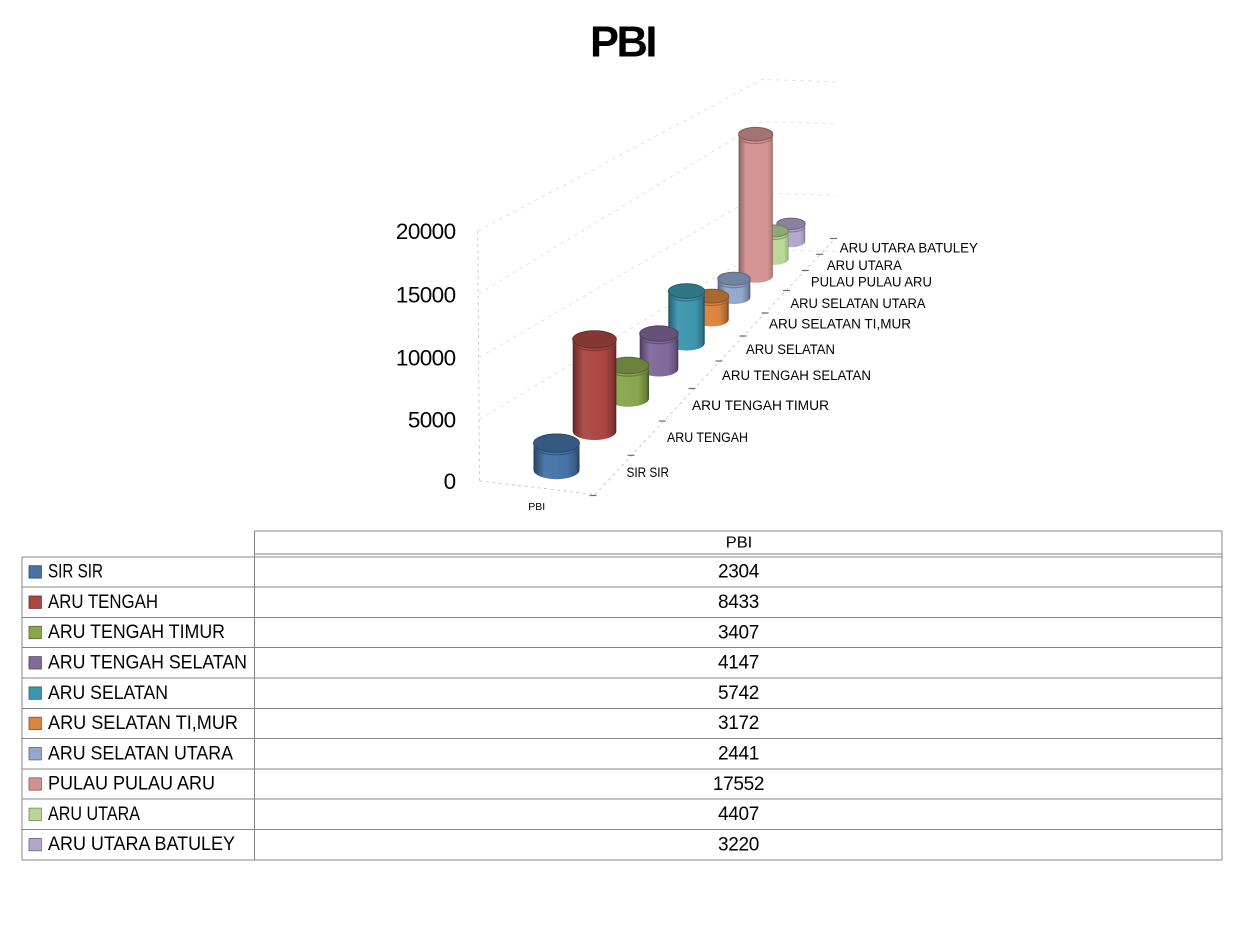 This screenshot has width=1247, height=950. Describe the element at coordinates (738, 814) in the screenshot. I see `svg-text: 4407` at that location.